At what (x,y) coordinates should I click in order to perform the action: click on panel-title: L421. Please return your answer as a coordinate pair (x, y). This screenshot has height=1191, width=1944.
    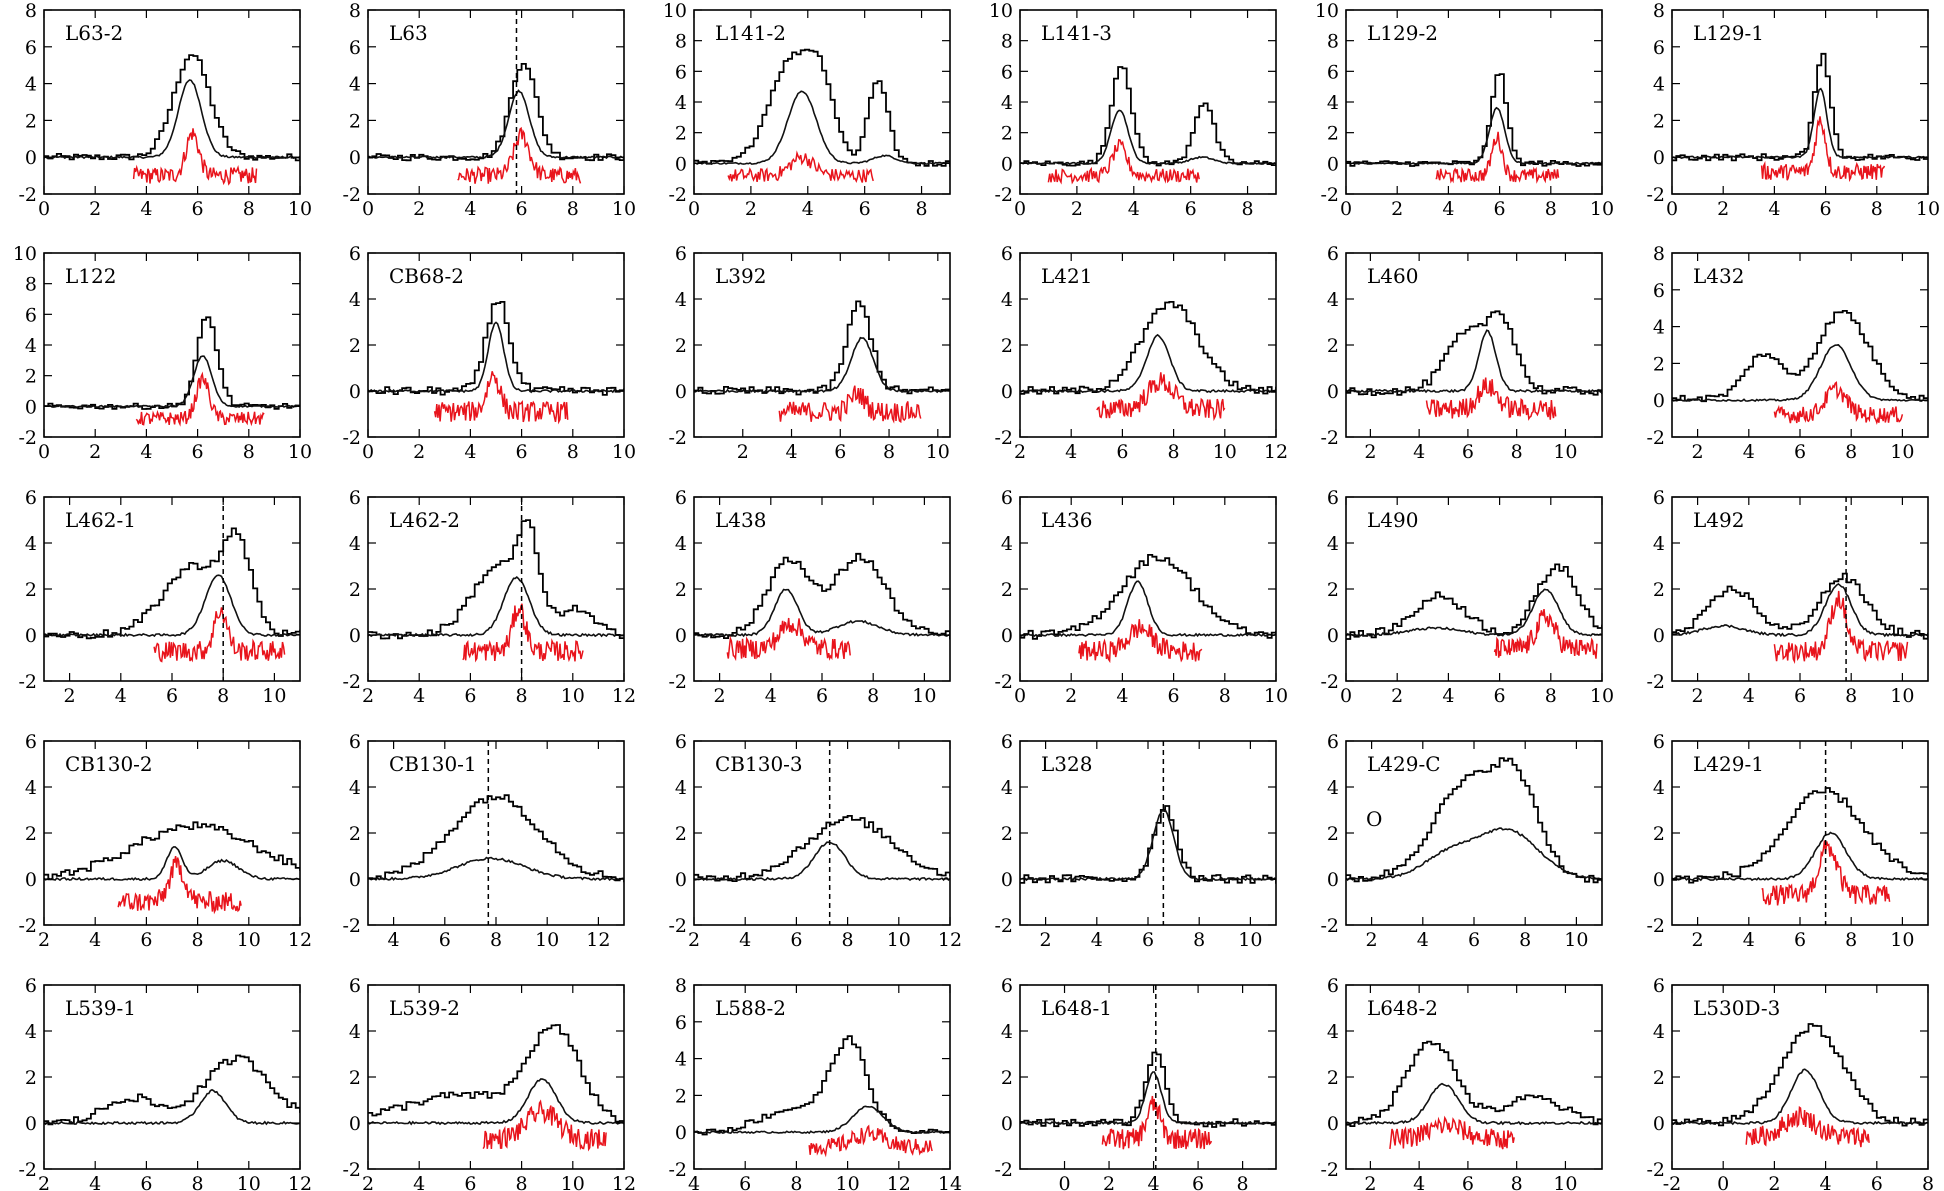
    Looking at the image, I should click on (1066, 276).